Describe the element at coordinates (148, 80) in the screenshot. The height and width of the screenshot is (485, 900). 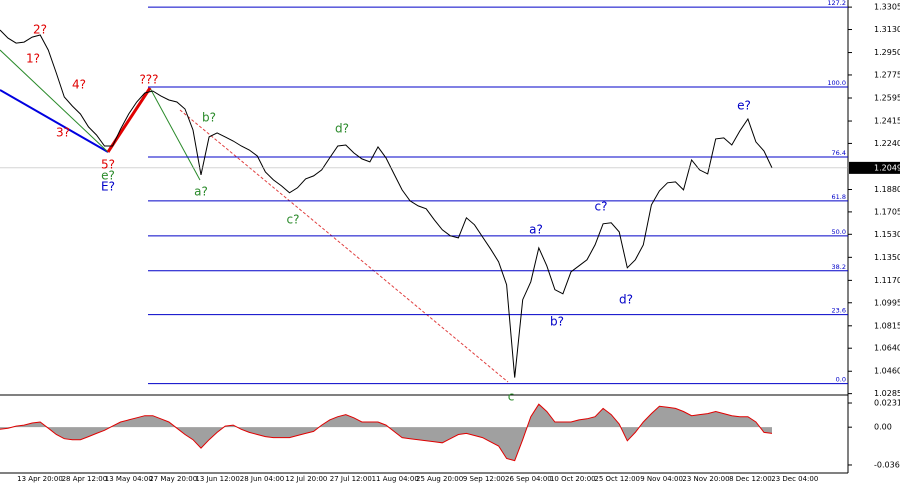
I see `wave-label: ???` at that location.